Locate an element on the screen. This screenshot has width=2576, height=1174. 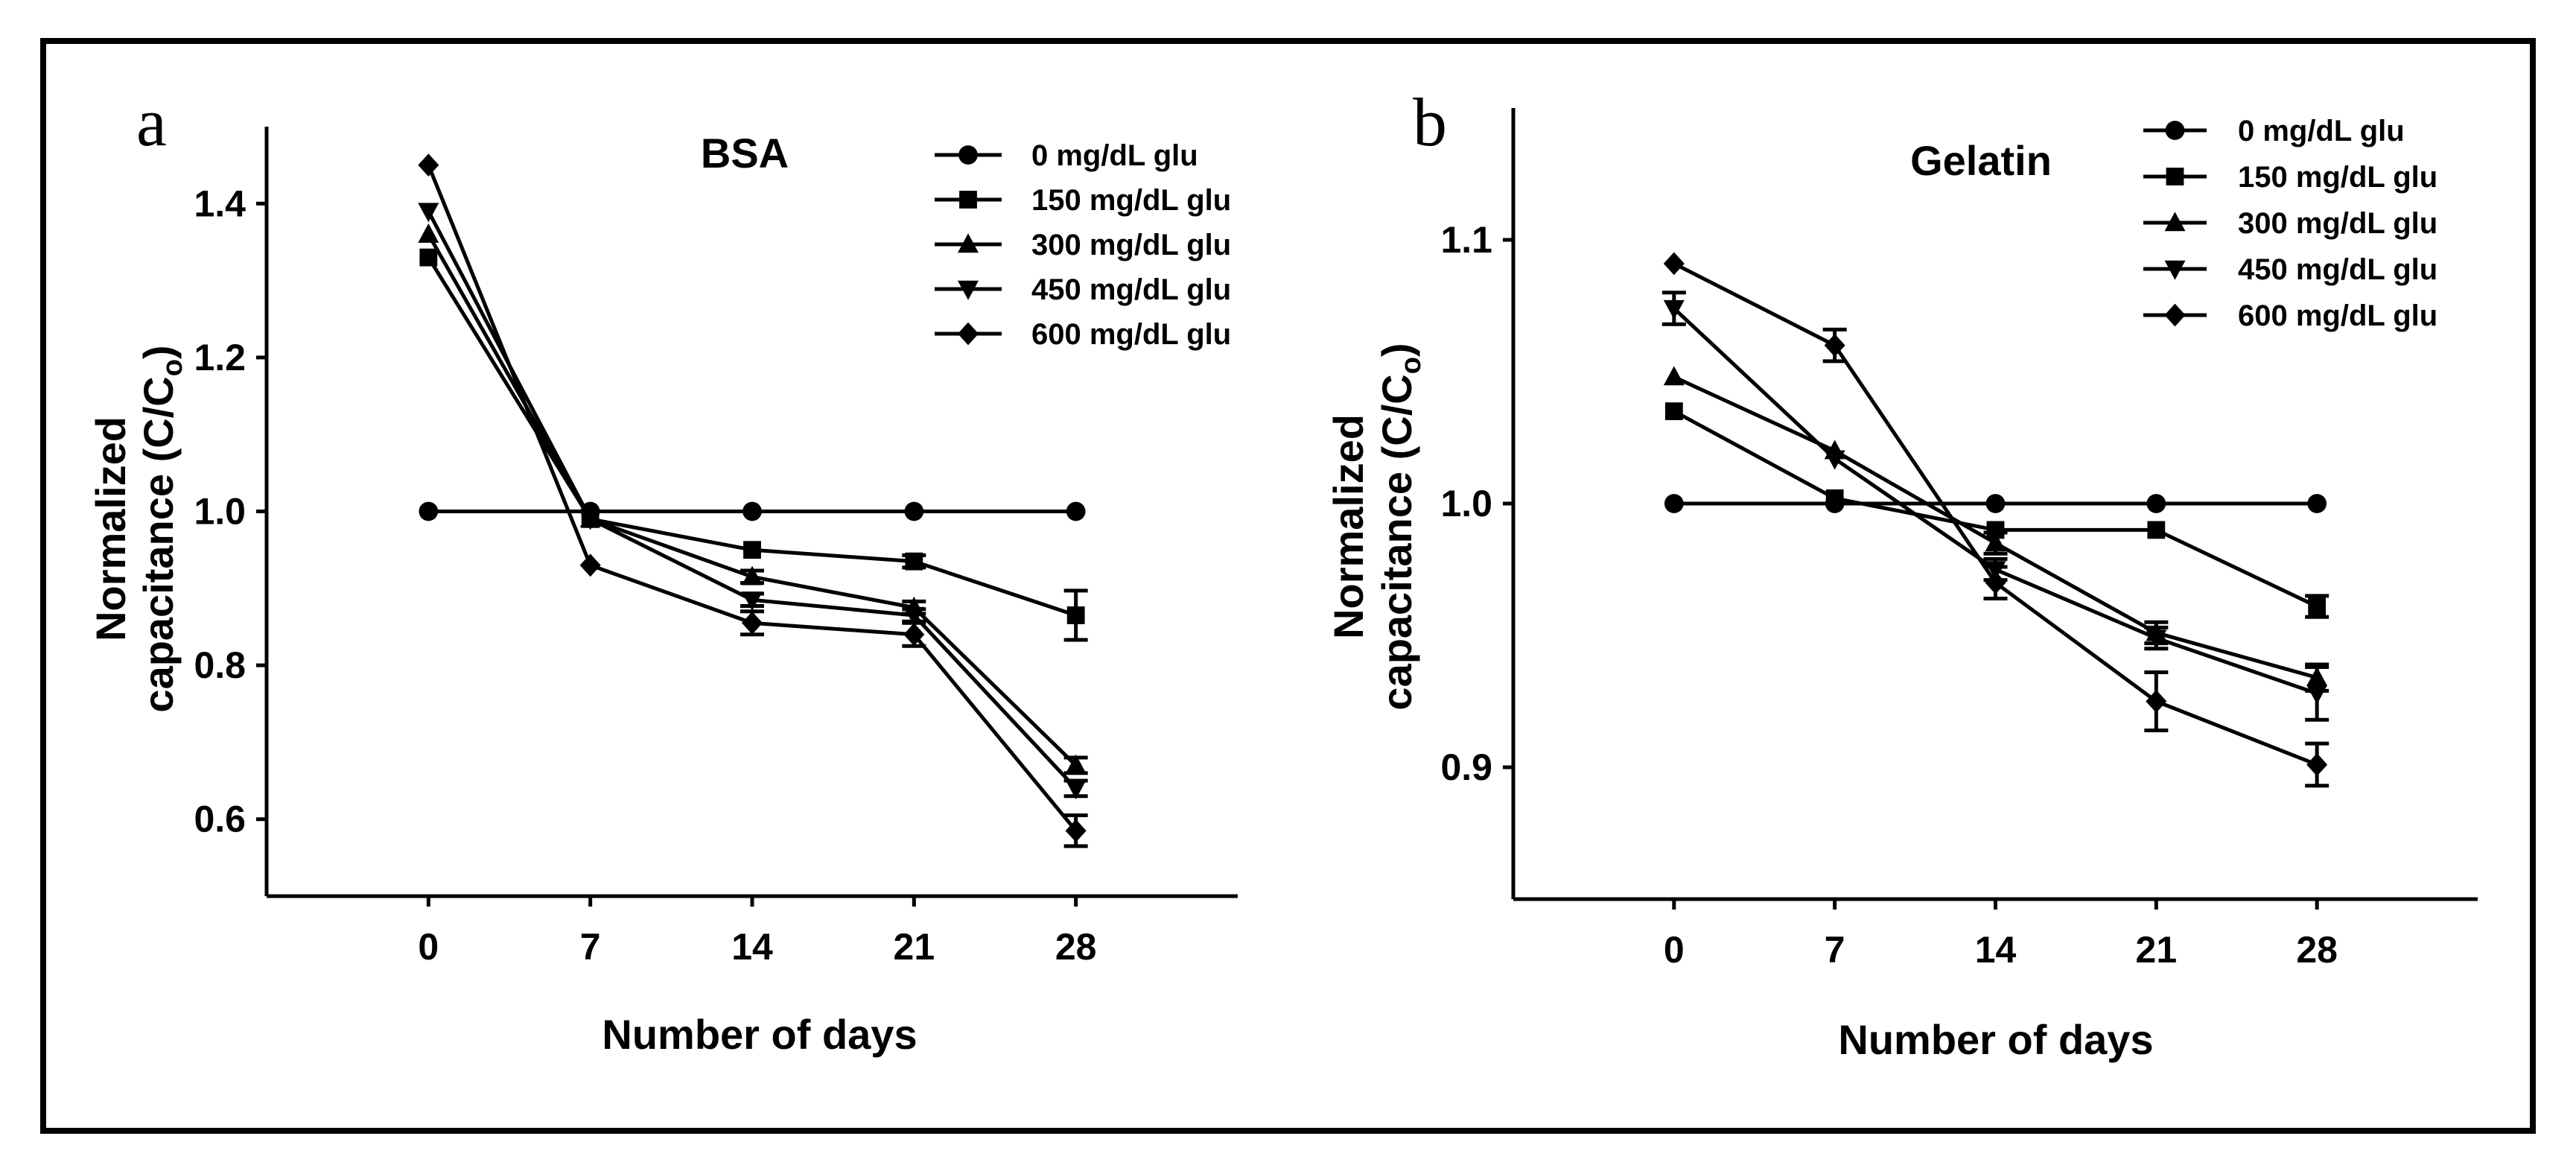
panel-a-y-axis-title-sub: o is located at coordinates (172, 367).